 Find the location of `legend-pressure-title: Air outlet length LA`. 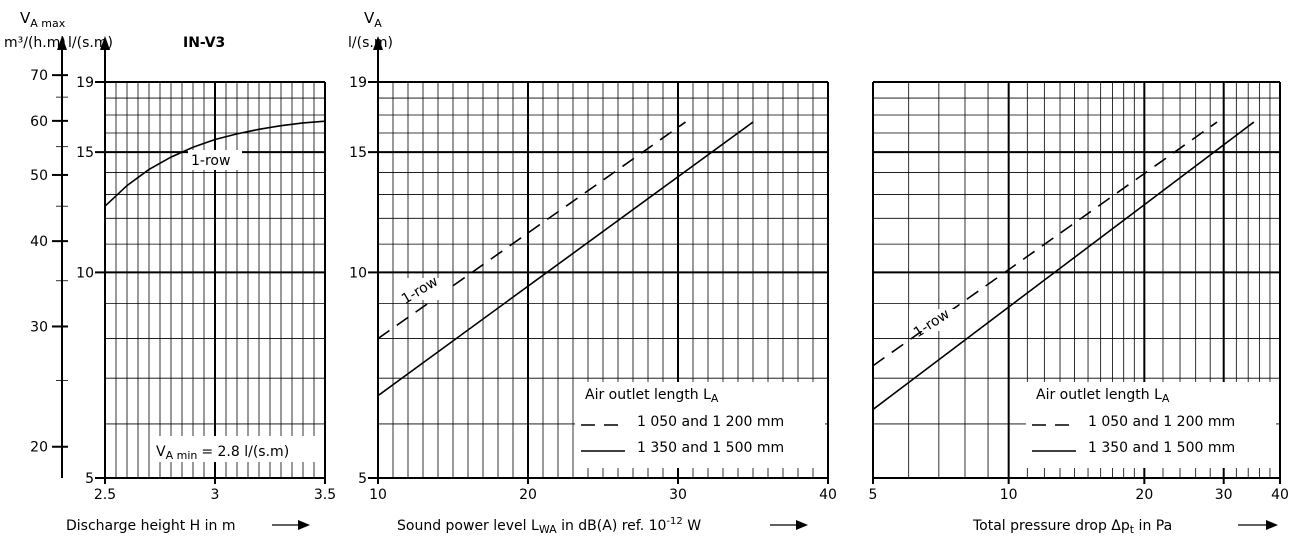

legend-pressure-title: Air outlet length LA is located at coordinates (1103, 396).